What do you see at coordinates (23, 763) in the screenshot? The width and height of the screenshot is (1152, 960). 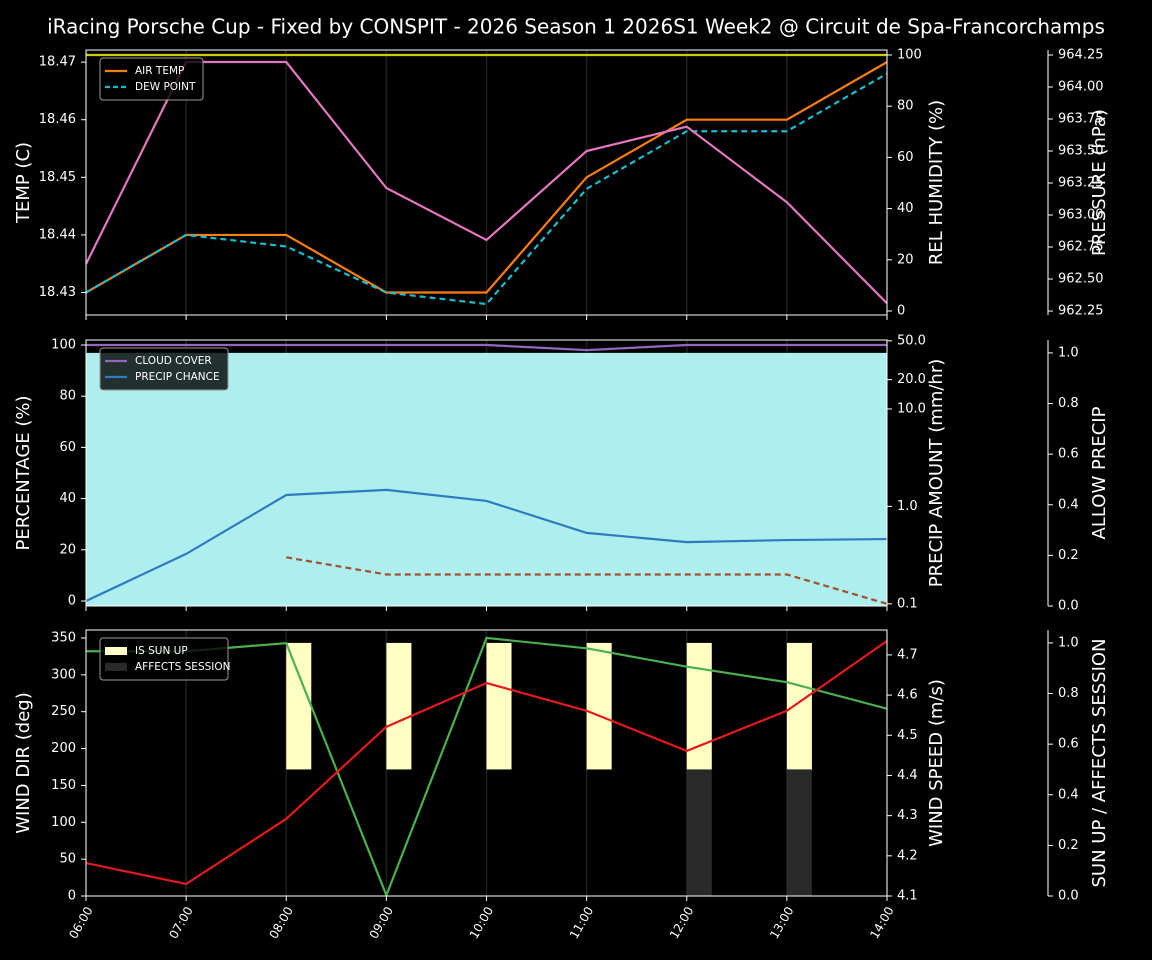 I see `y-axis-label: WIND DIR (deg)` at bounding box center [23, 763].